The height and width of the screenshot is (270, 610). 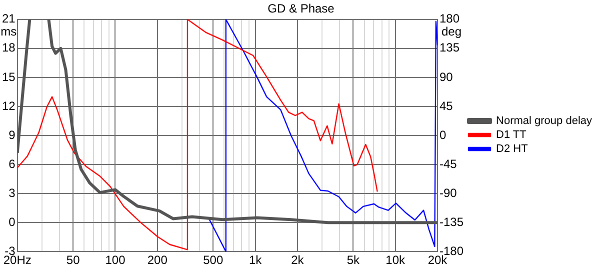 What do you see at coordinates (9, 105) in the screenshot?
I see `y-tick-label: 12` at bounding box center [9, 105].